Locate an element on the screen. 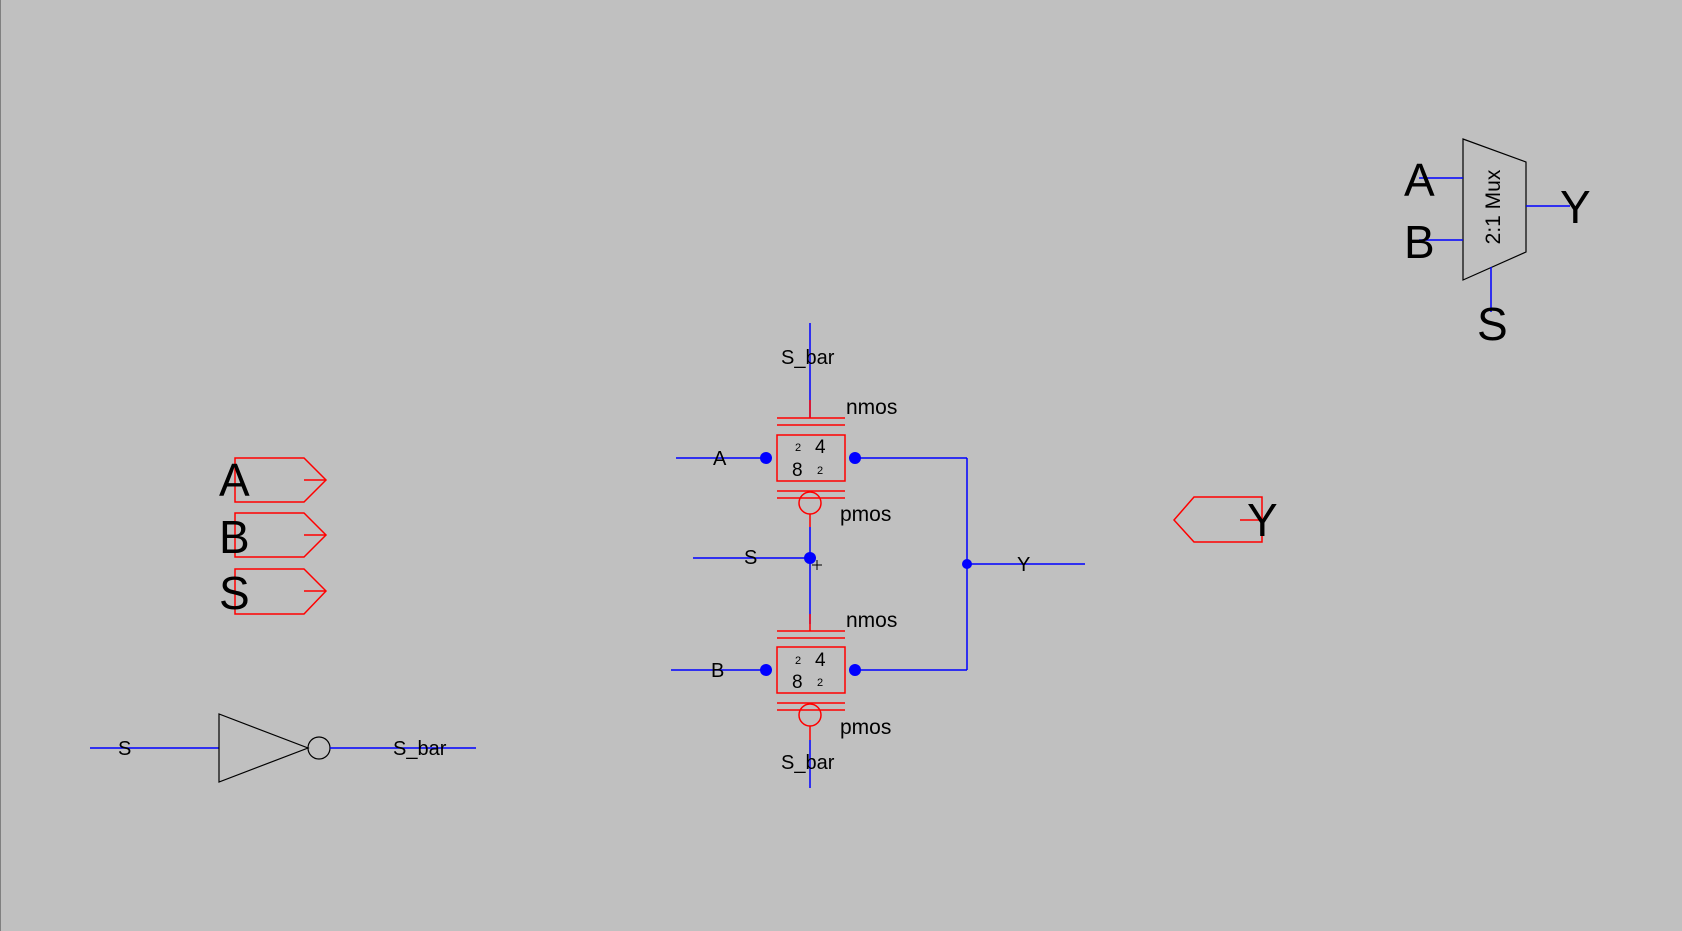  mux-symbol: A B Y S 2:1 Mux is located at coordinates (1497, 244).